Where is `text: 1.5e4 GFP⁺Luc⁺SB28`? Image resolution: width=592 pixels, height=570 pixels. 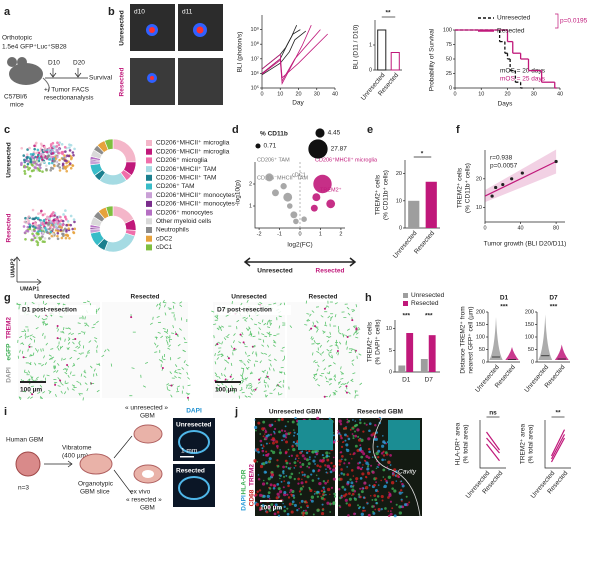
text: 1.5e4 GFP⁺Luc⁺SB28 is located at coordinates (34, 47).